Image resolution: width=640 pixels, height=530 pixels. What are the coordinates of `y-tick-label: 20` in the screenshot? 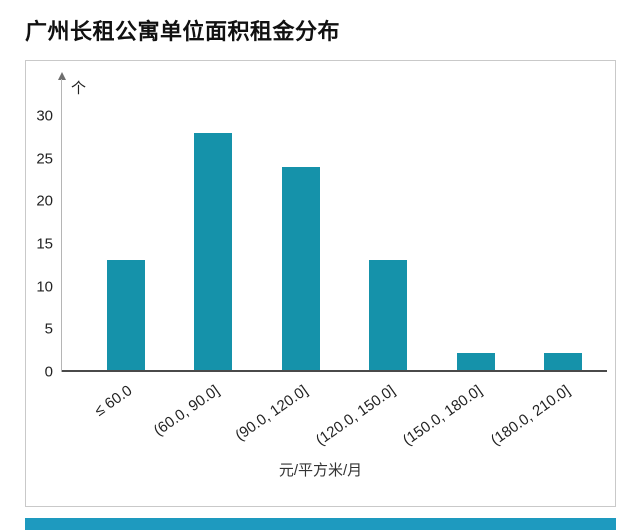 It's located at (44, 201).